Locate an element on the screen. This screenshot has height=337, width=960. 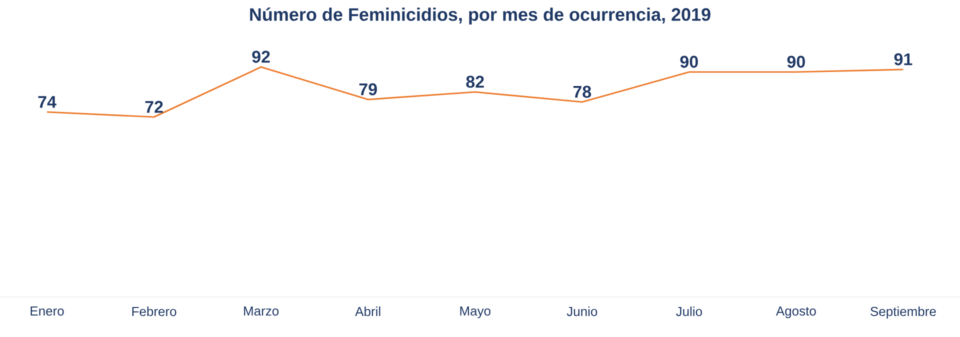
data-label: 72 is located at coordinates (154, 106).